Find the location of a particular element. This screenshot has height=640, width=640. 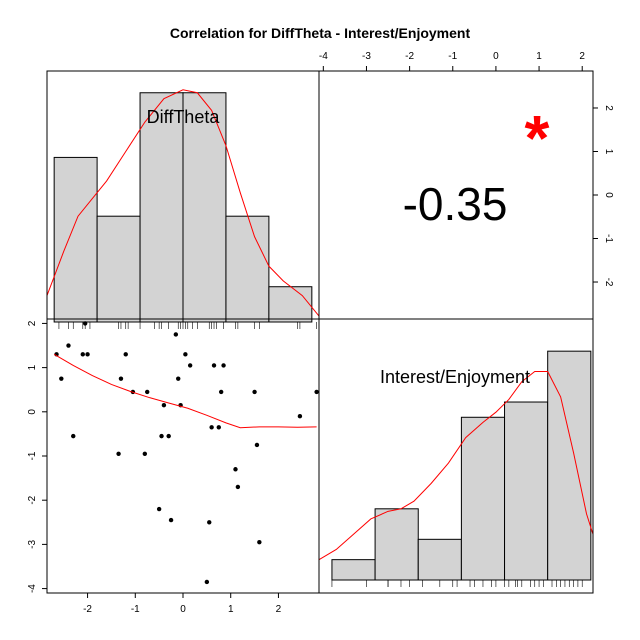

right-axis-tick-label: 2 is located at coordinates (608, 108).